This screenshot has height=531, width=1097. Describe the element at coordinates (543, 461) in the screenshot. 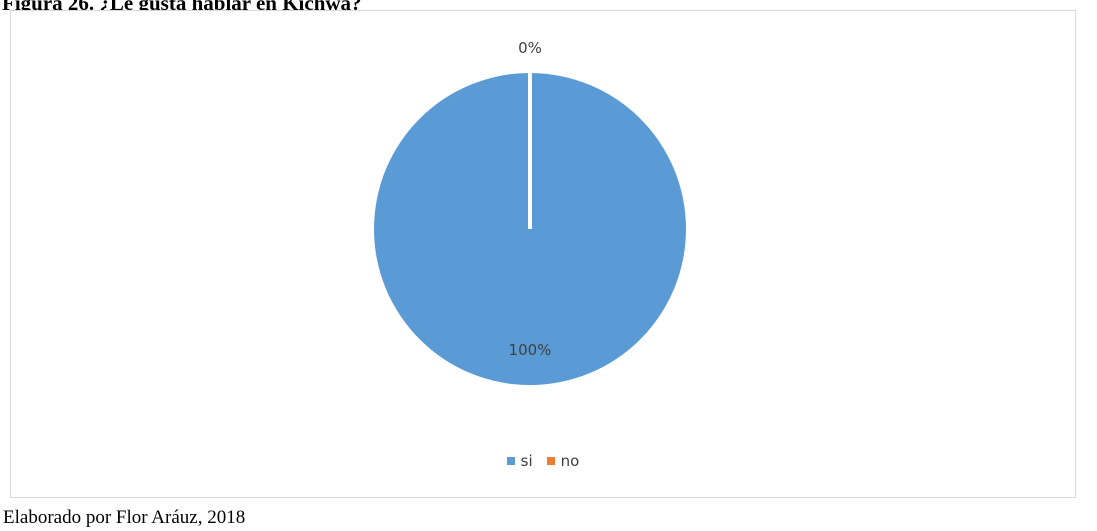

I see `chart-legend: si no` at that location.